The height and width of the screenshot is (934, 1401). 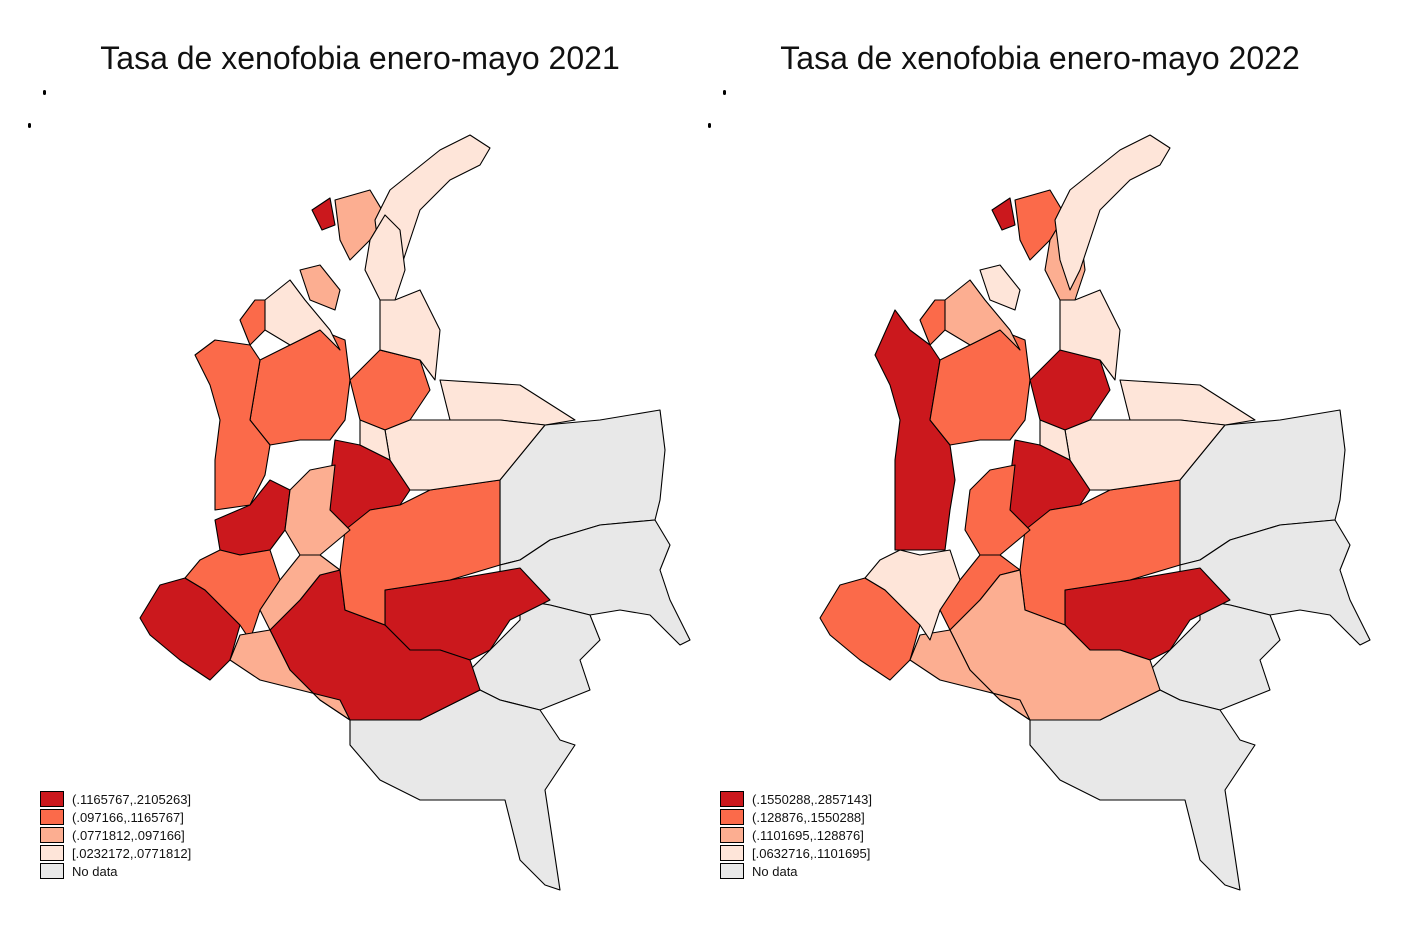 What do you see at coordinates (132, 799) in the screenshot?
I see `legend-label: (.1165767,.2105263]` at bounding box center [132, 799].